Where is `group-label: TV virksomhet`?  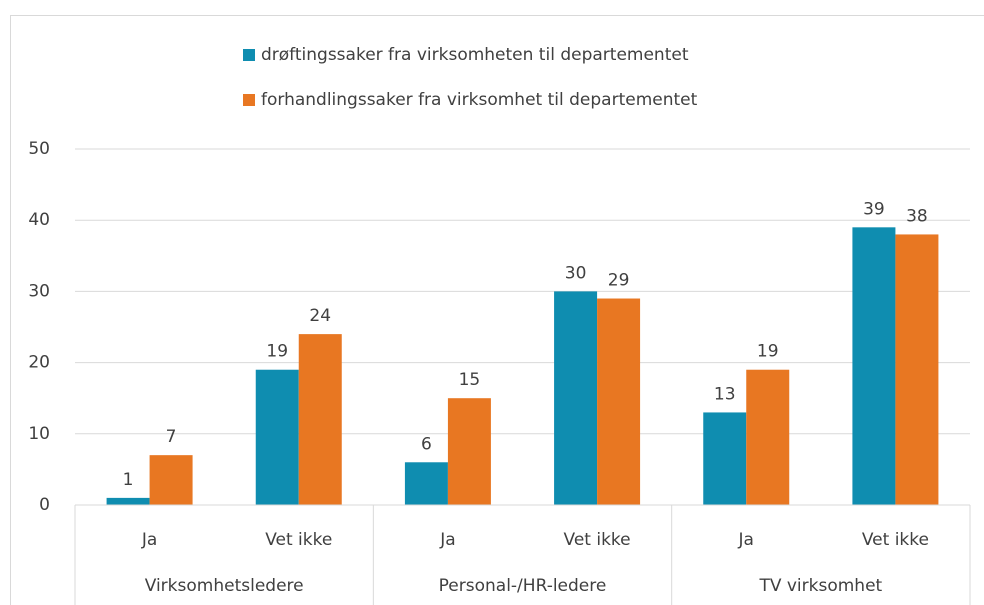
group-label: TV virksomhet is located at coordinates (820, 586).